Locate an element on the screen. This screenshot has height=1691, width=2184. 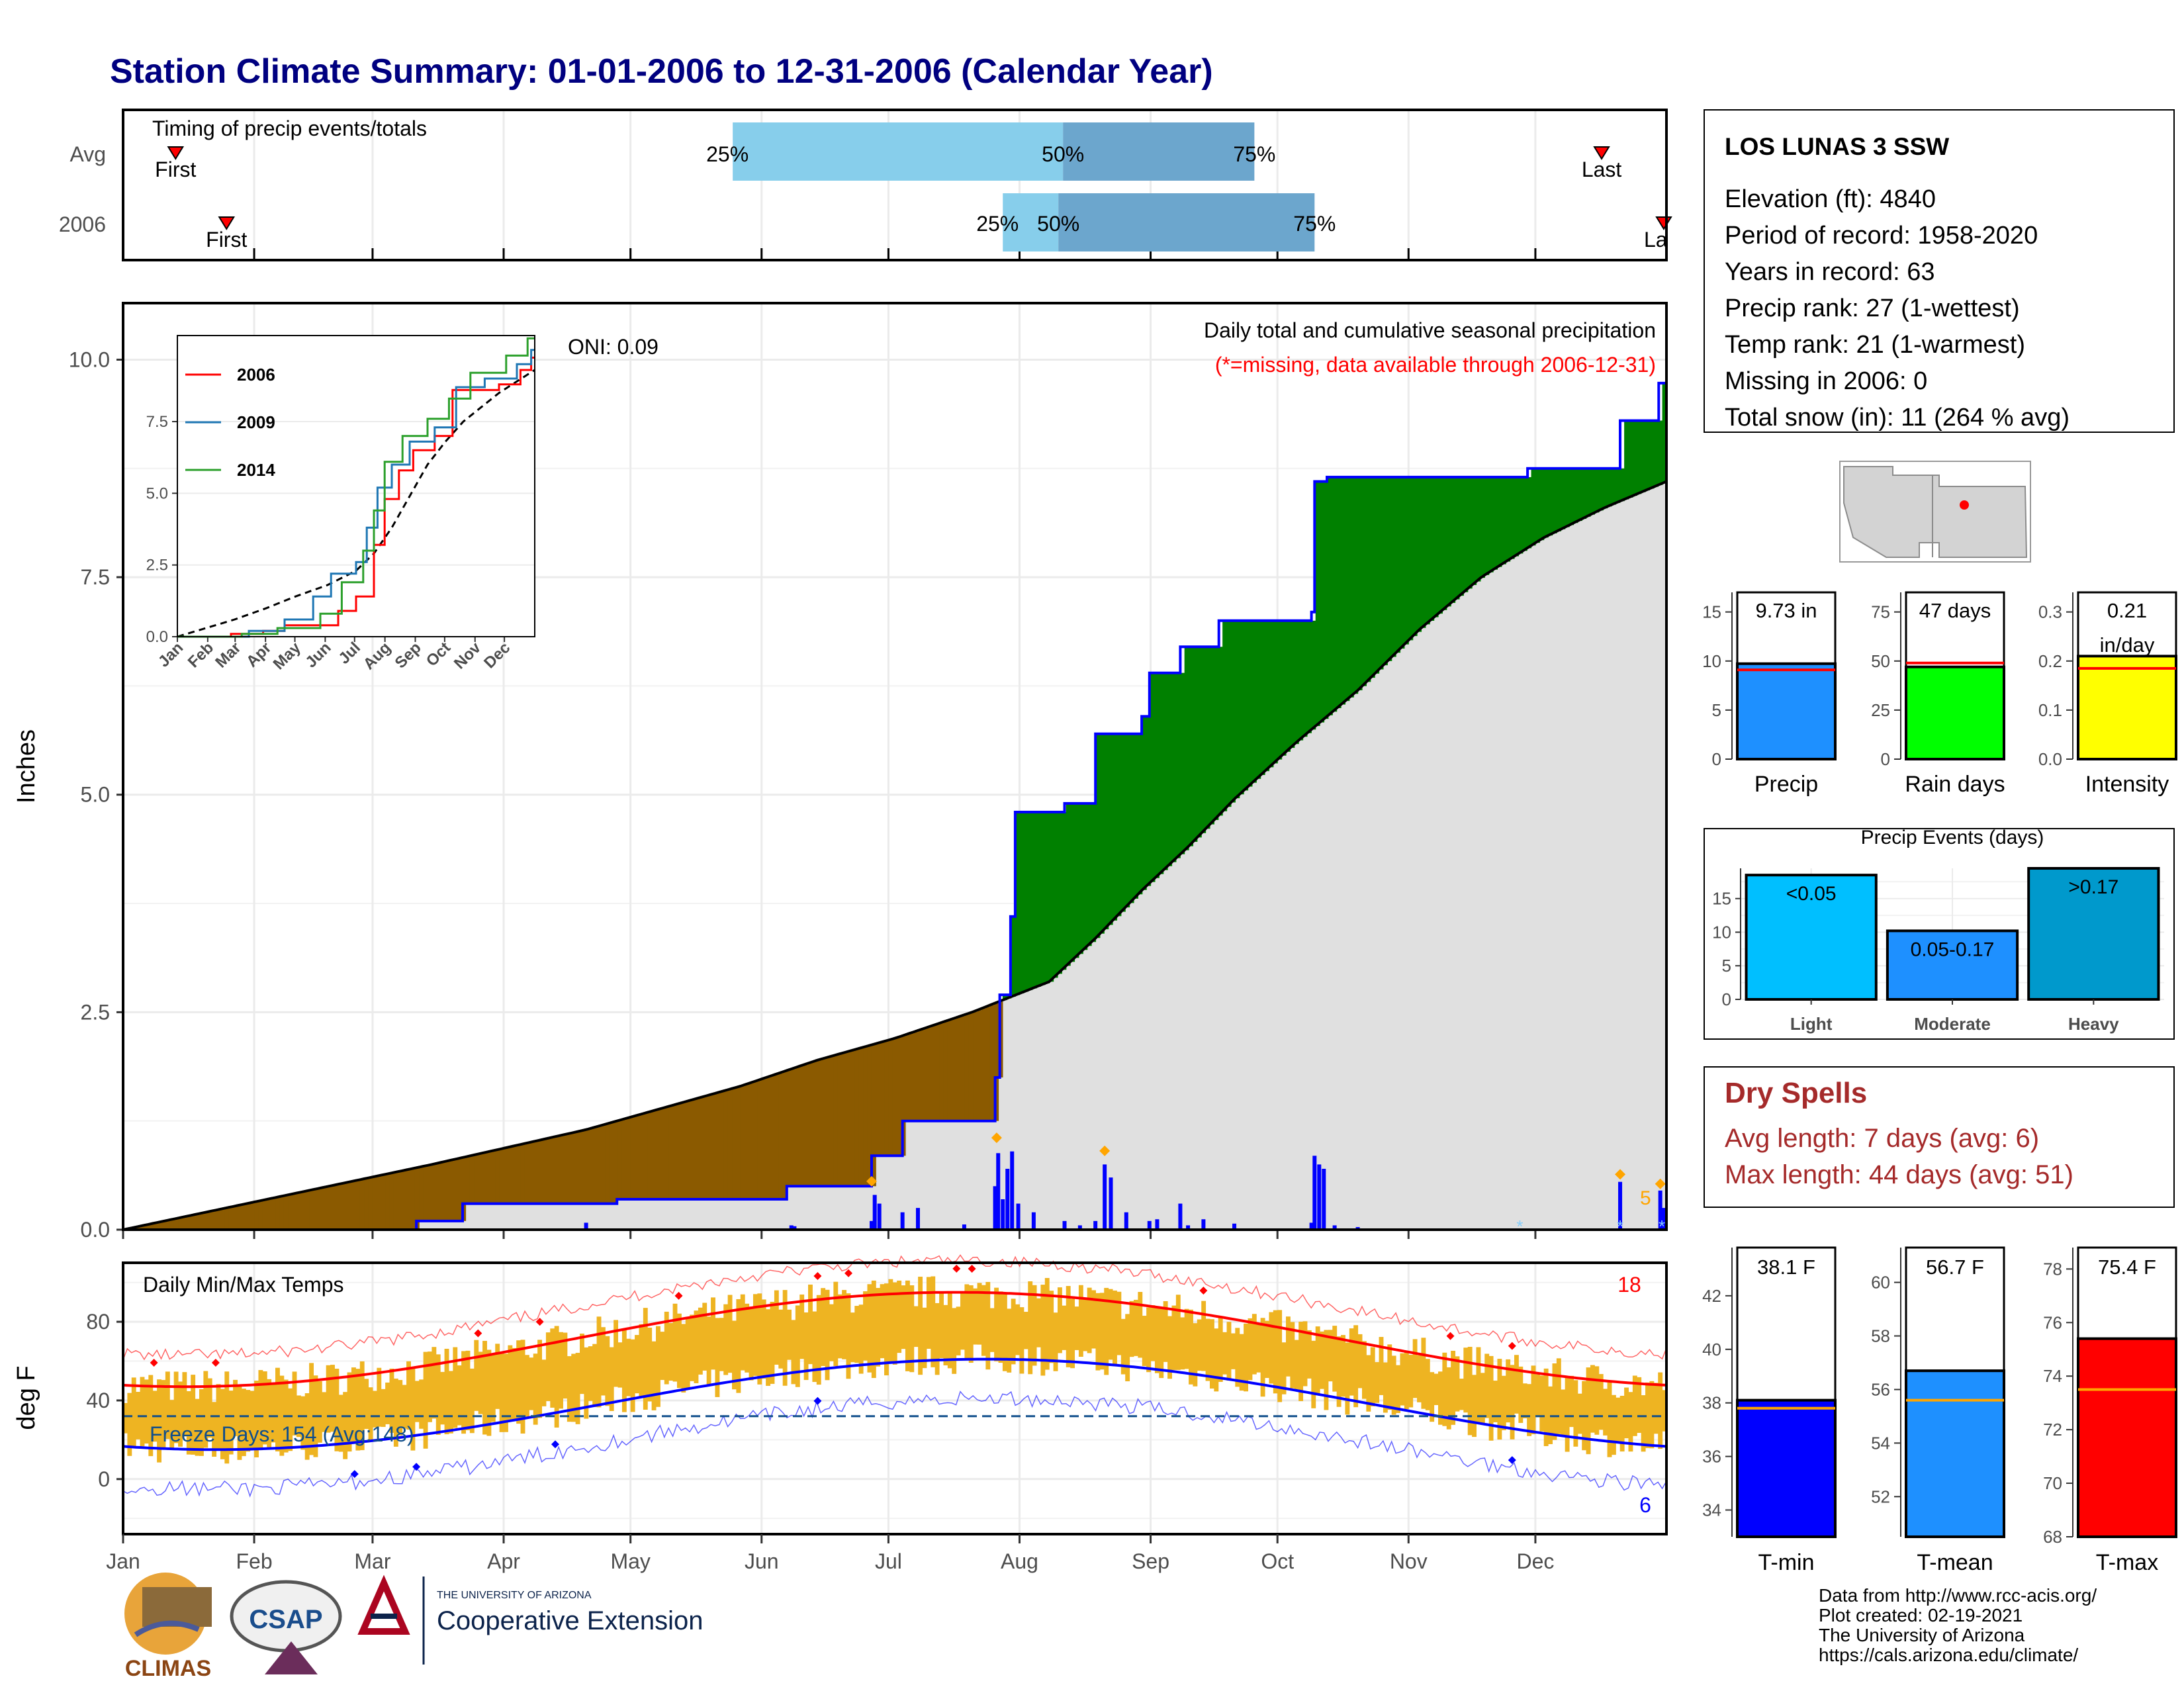
month-label: Aug is located at coordinates (1020, 1561).